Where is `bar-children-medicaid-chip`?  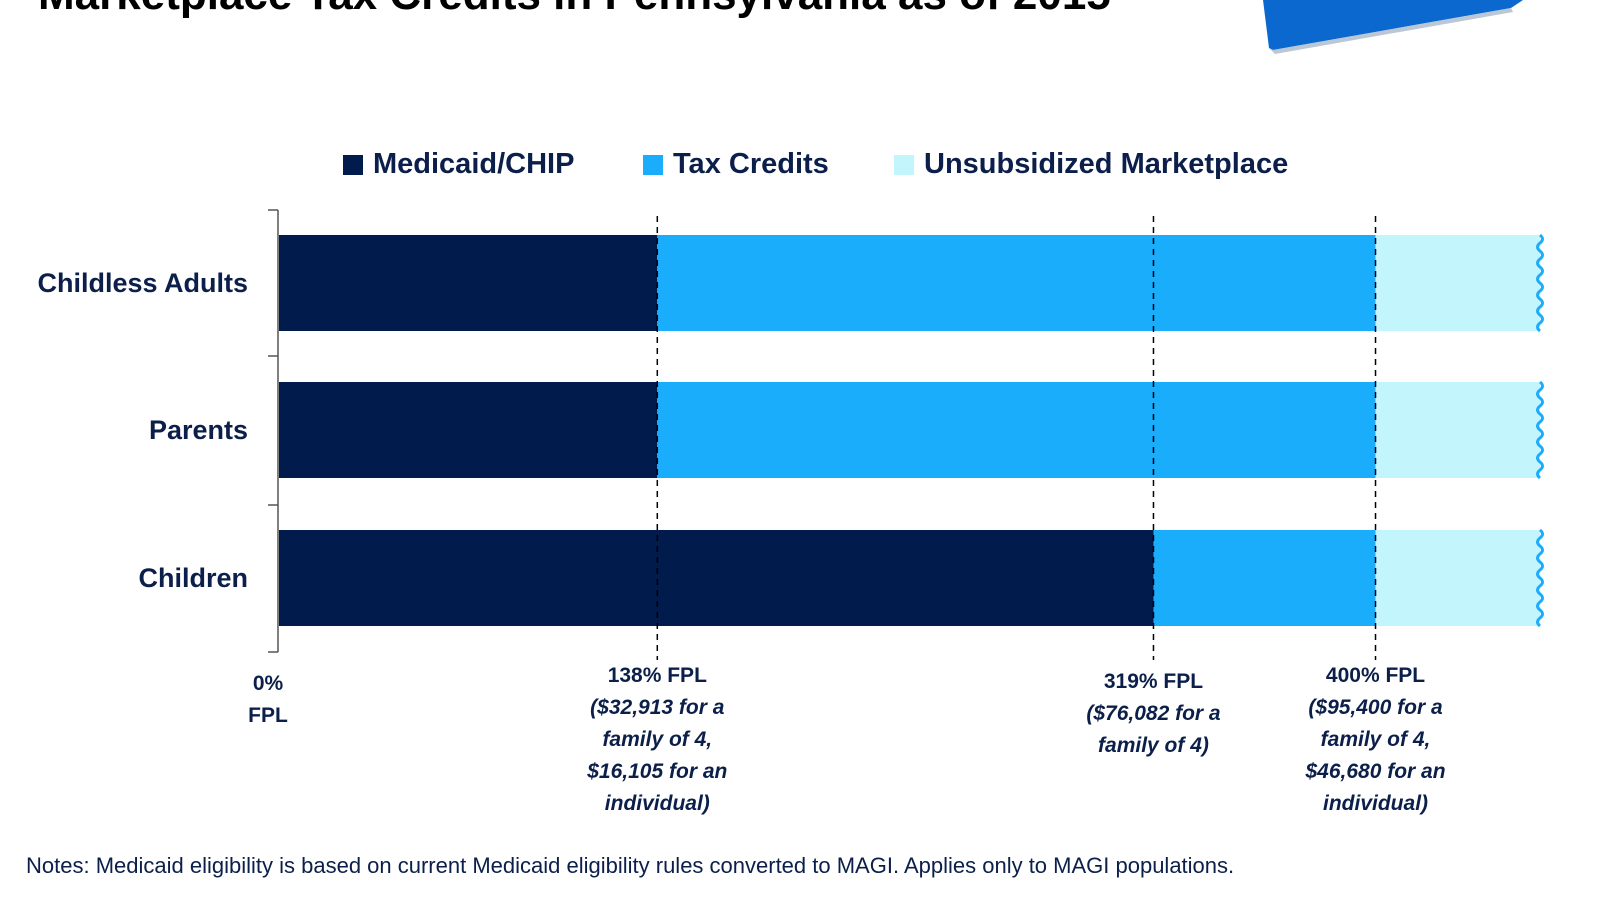
bar-children-medicaid-chip is located at coordinates (716, 578).